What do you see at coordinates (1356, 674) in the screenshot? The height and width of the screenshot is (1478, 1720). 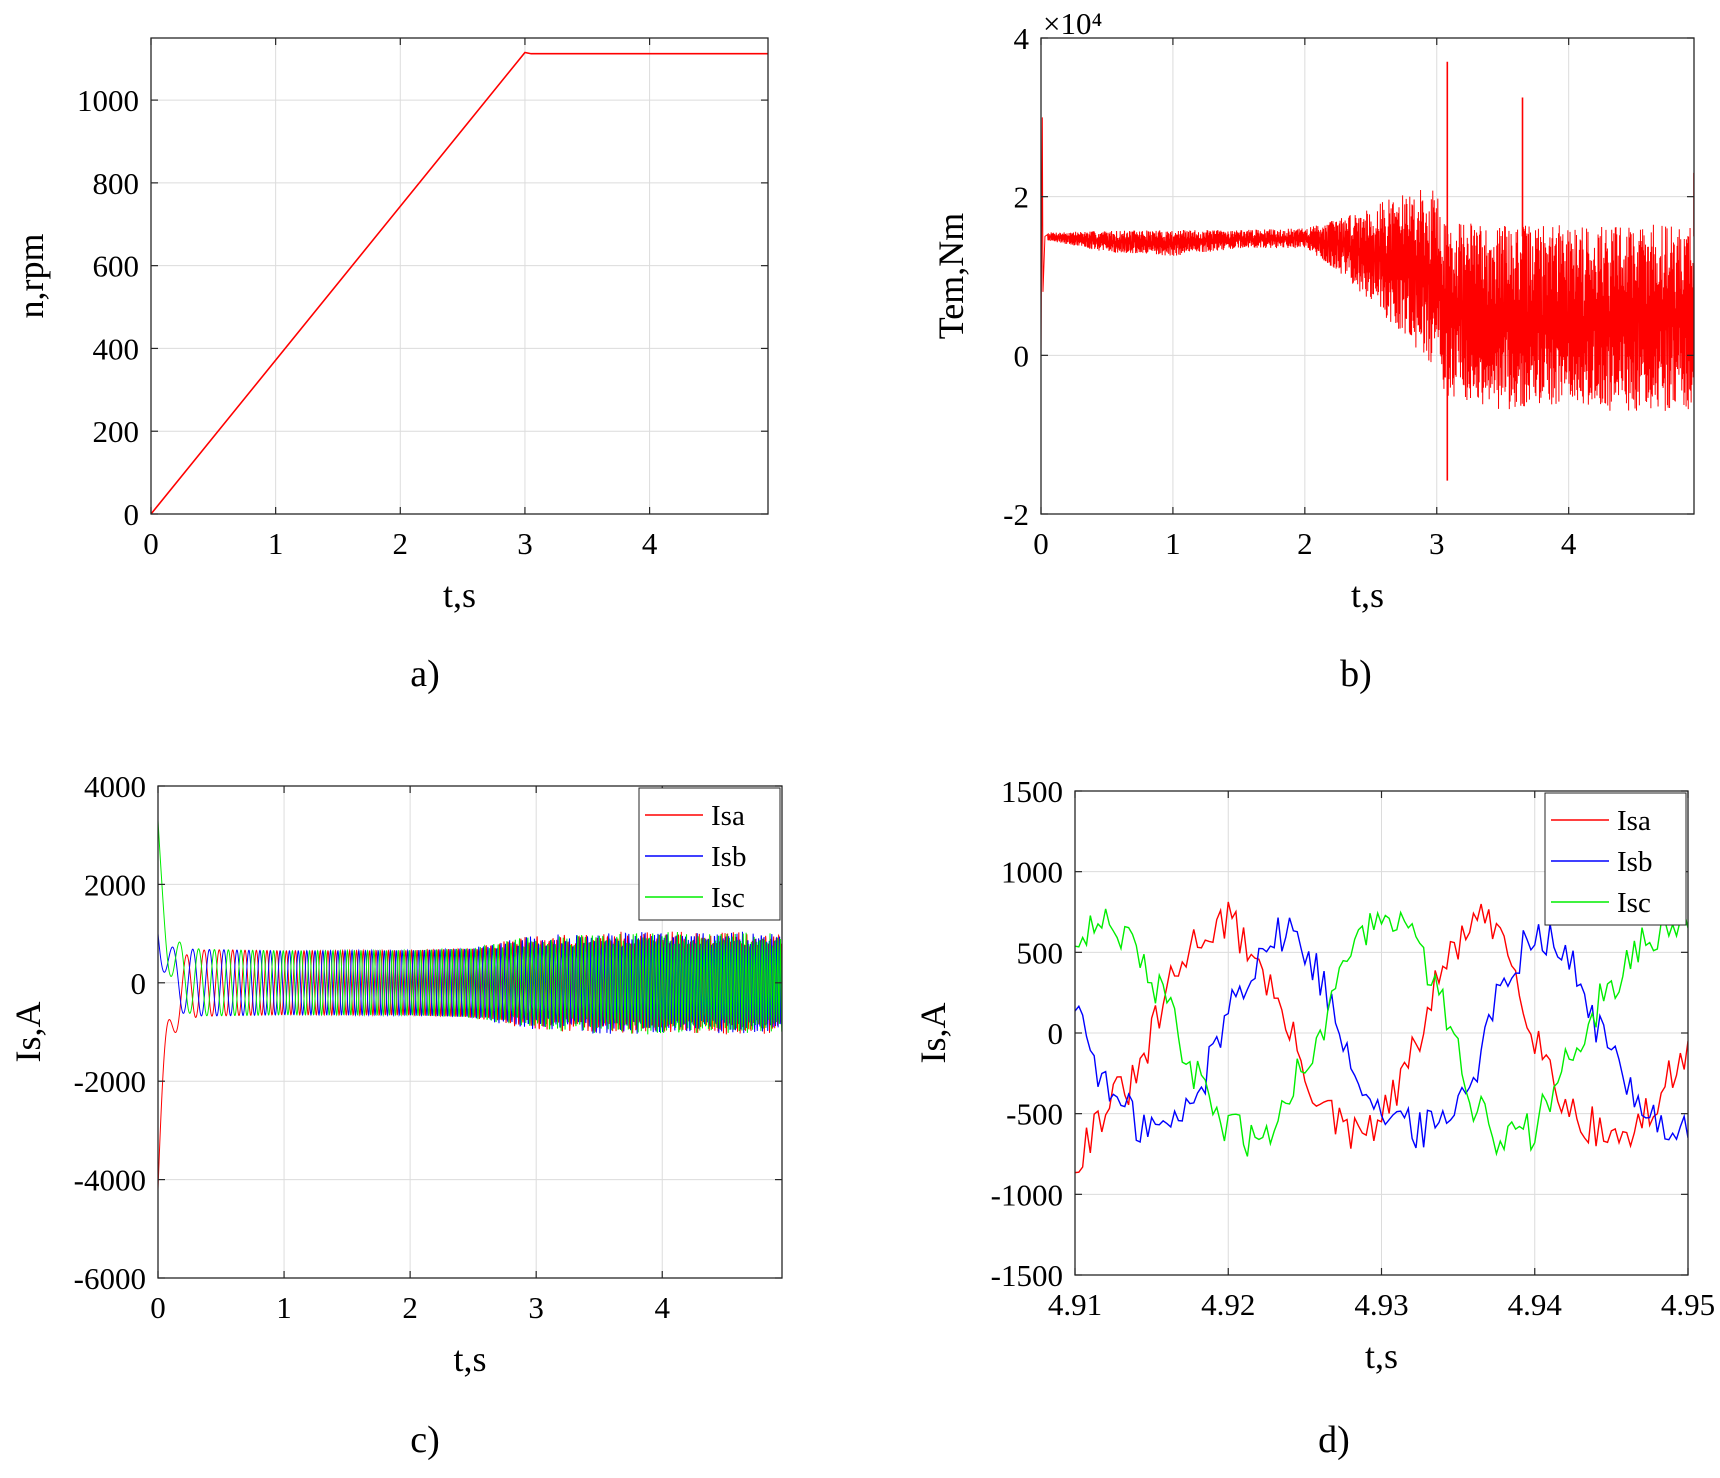 I see `panel-caption: b)` at bounding box center [1356, 674].